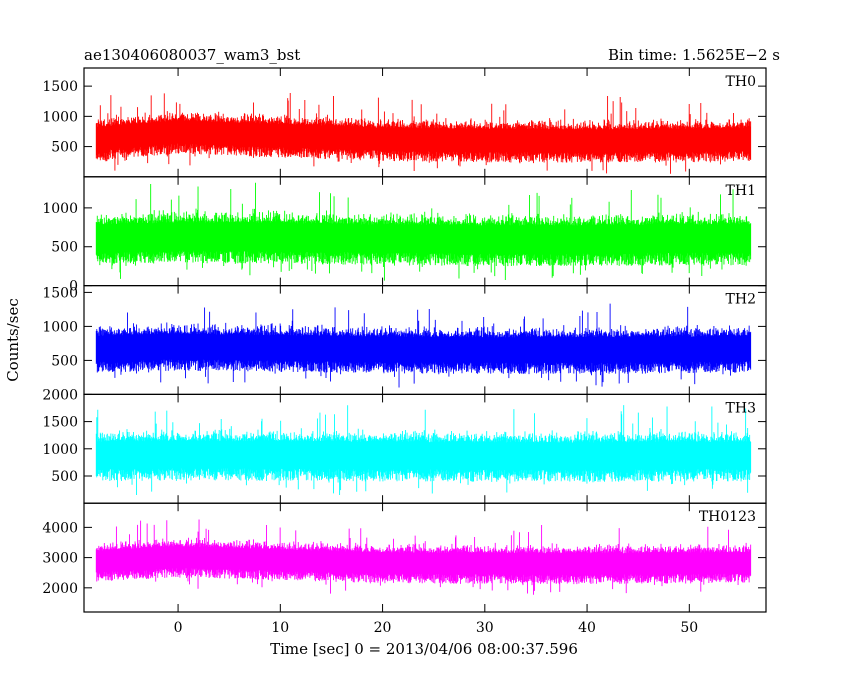 The width and height of the screenshot is (850, 680). I want to click on panel-th1: 0 500 1000 TH1, so click(404, 235).